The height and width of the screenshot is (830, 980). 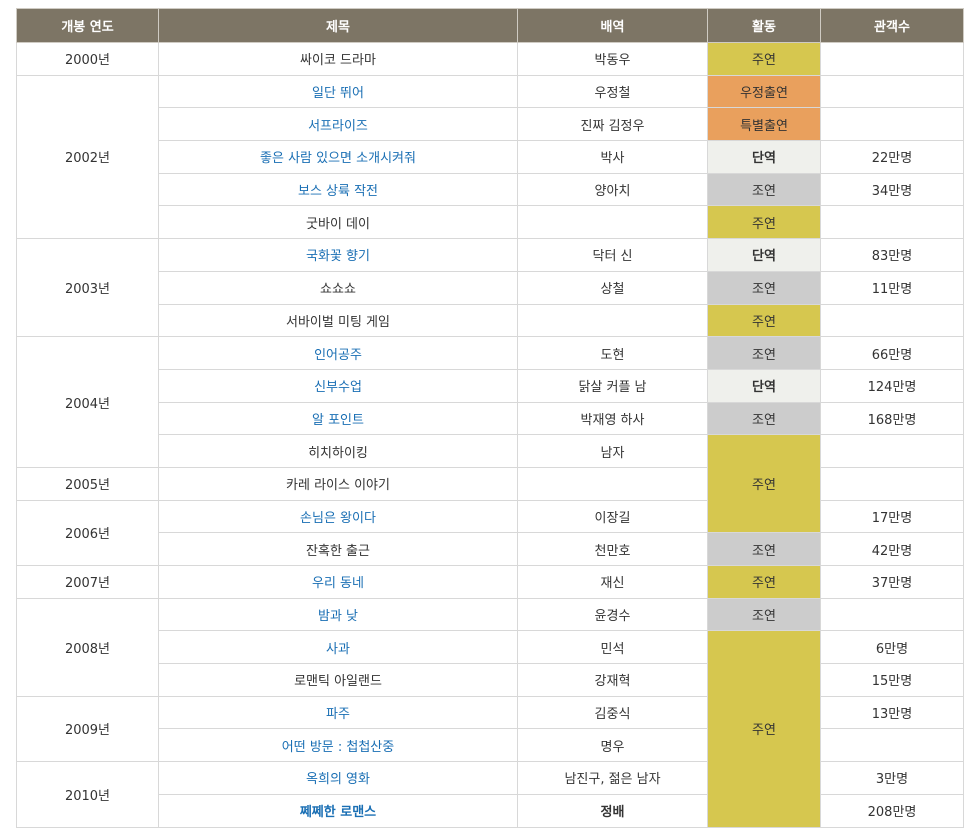 I want to click on film-title: 굿바이 데이, so click(x=338, y=222).